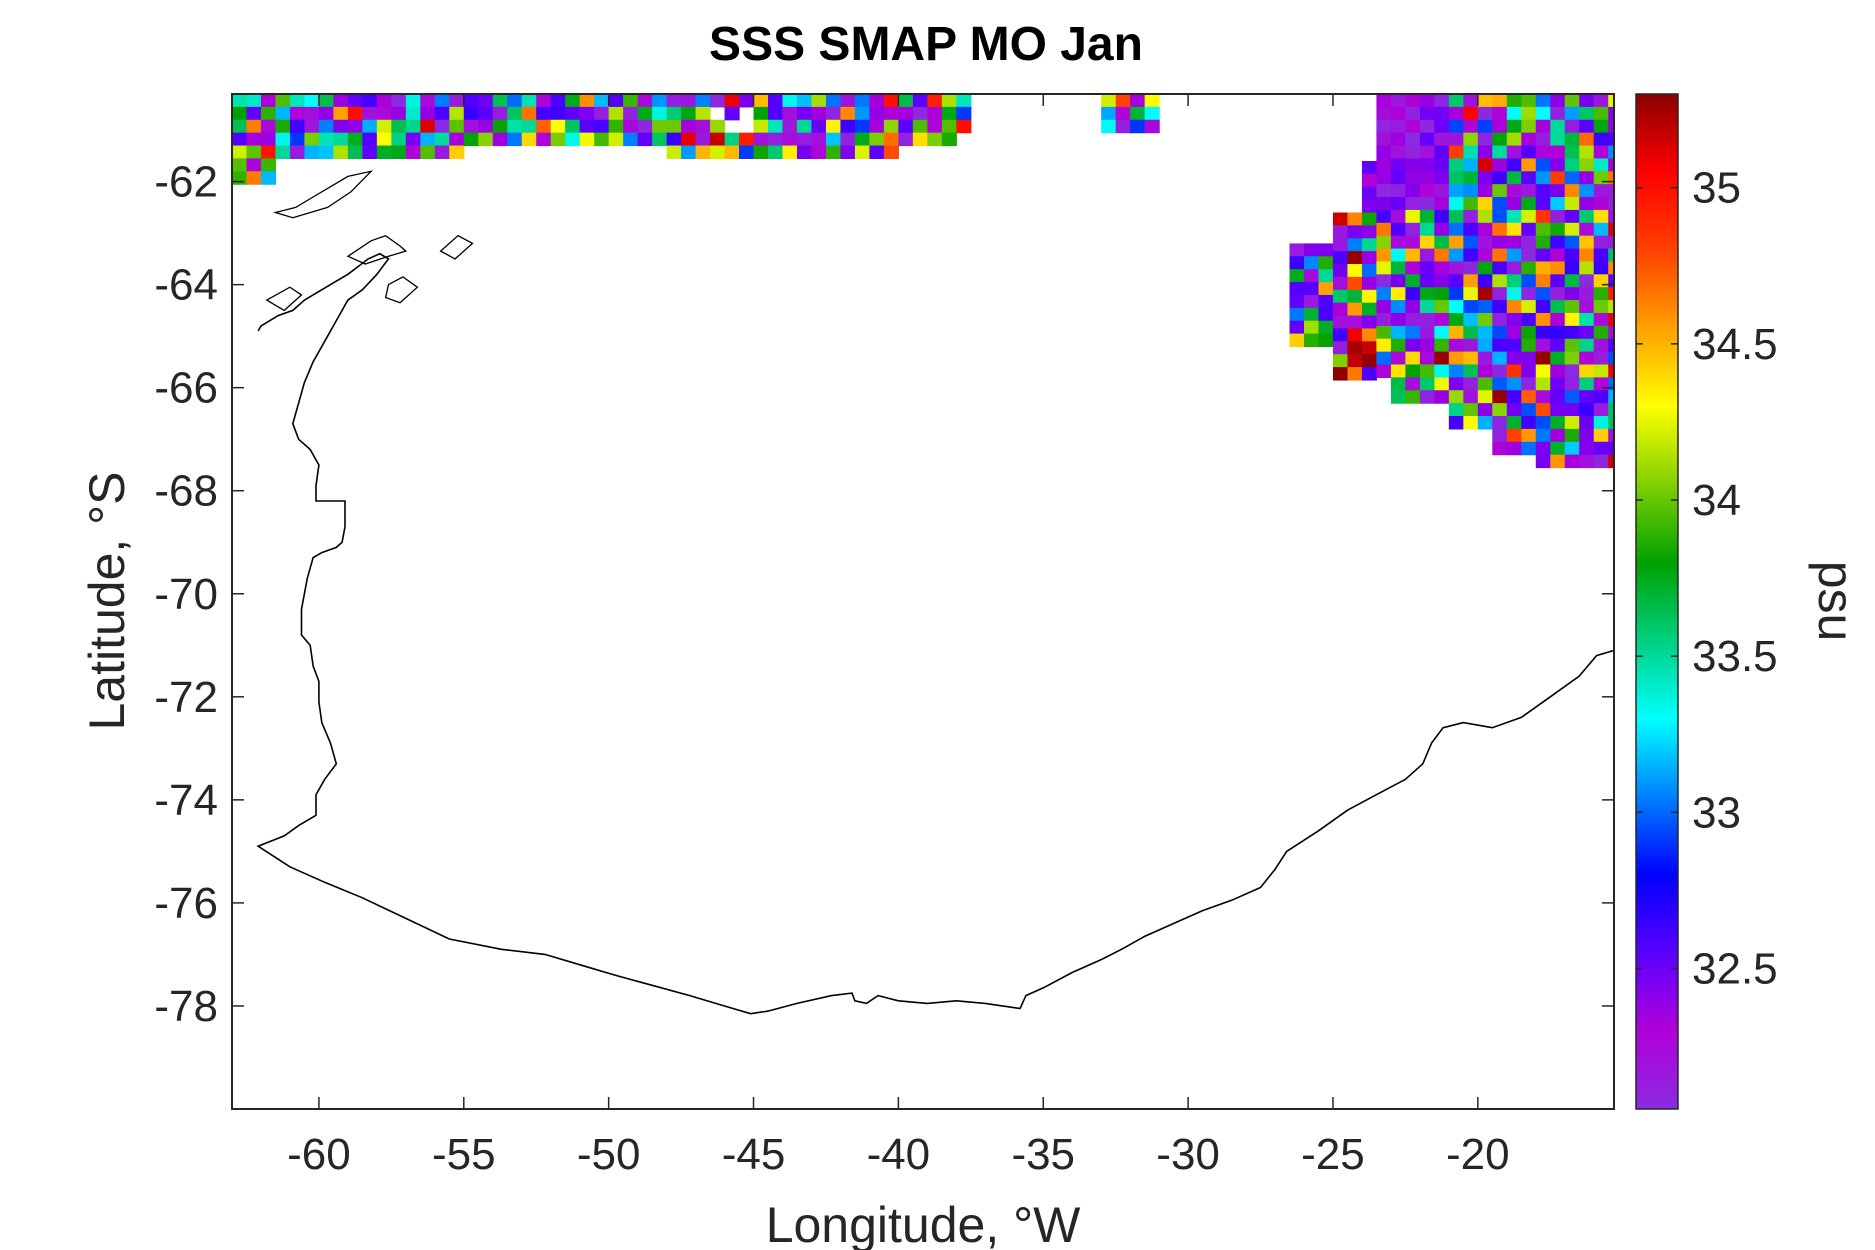  I want to click on x-tick-label: -30, so click(1188, 1154).